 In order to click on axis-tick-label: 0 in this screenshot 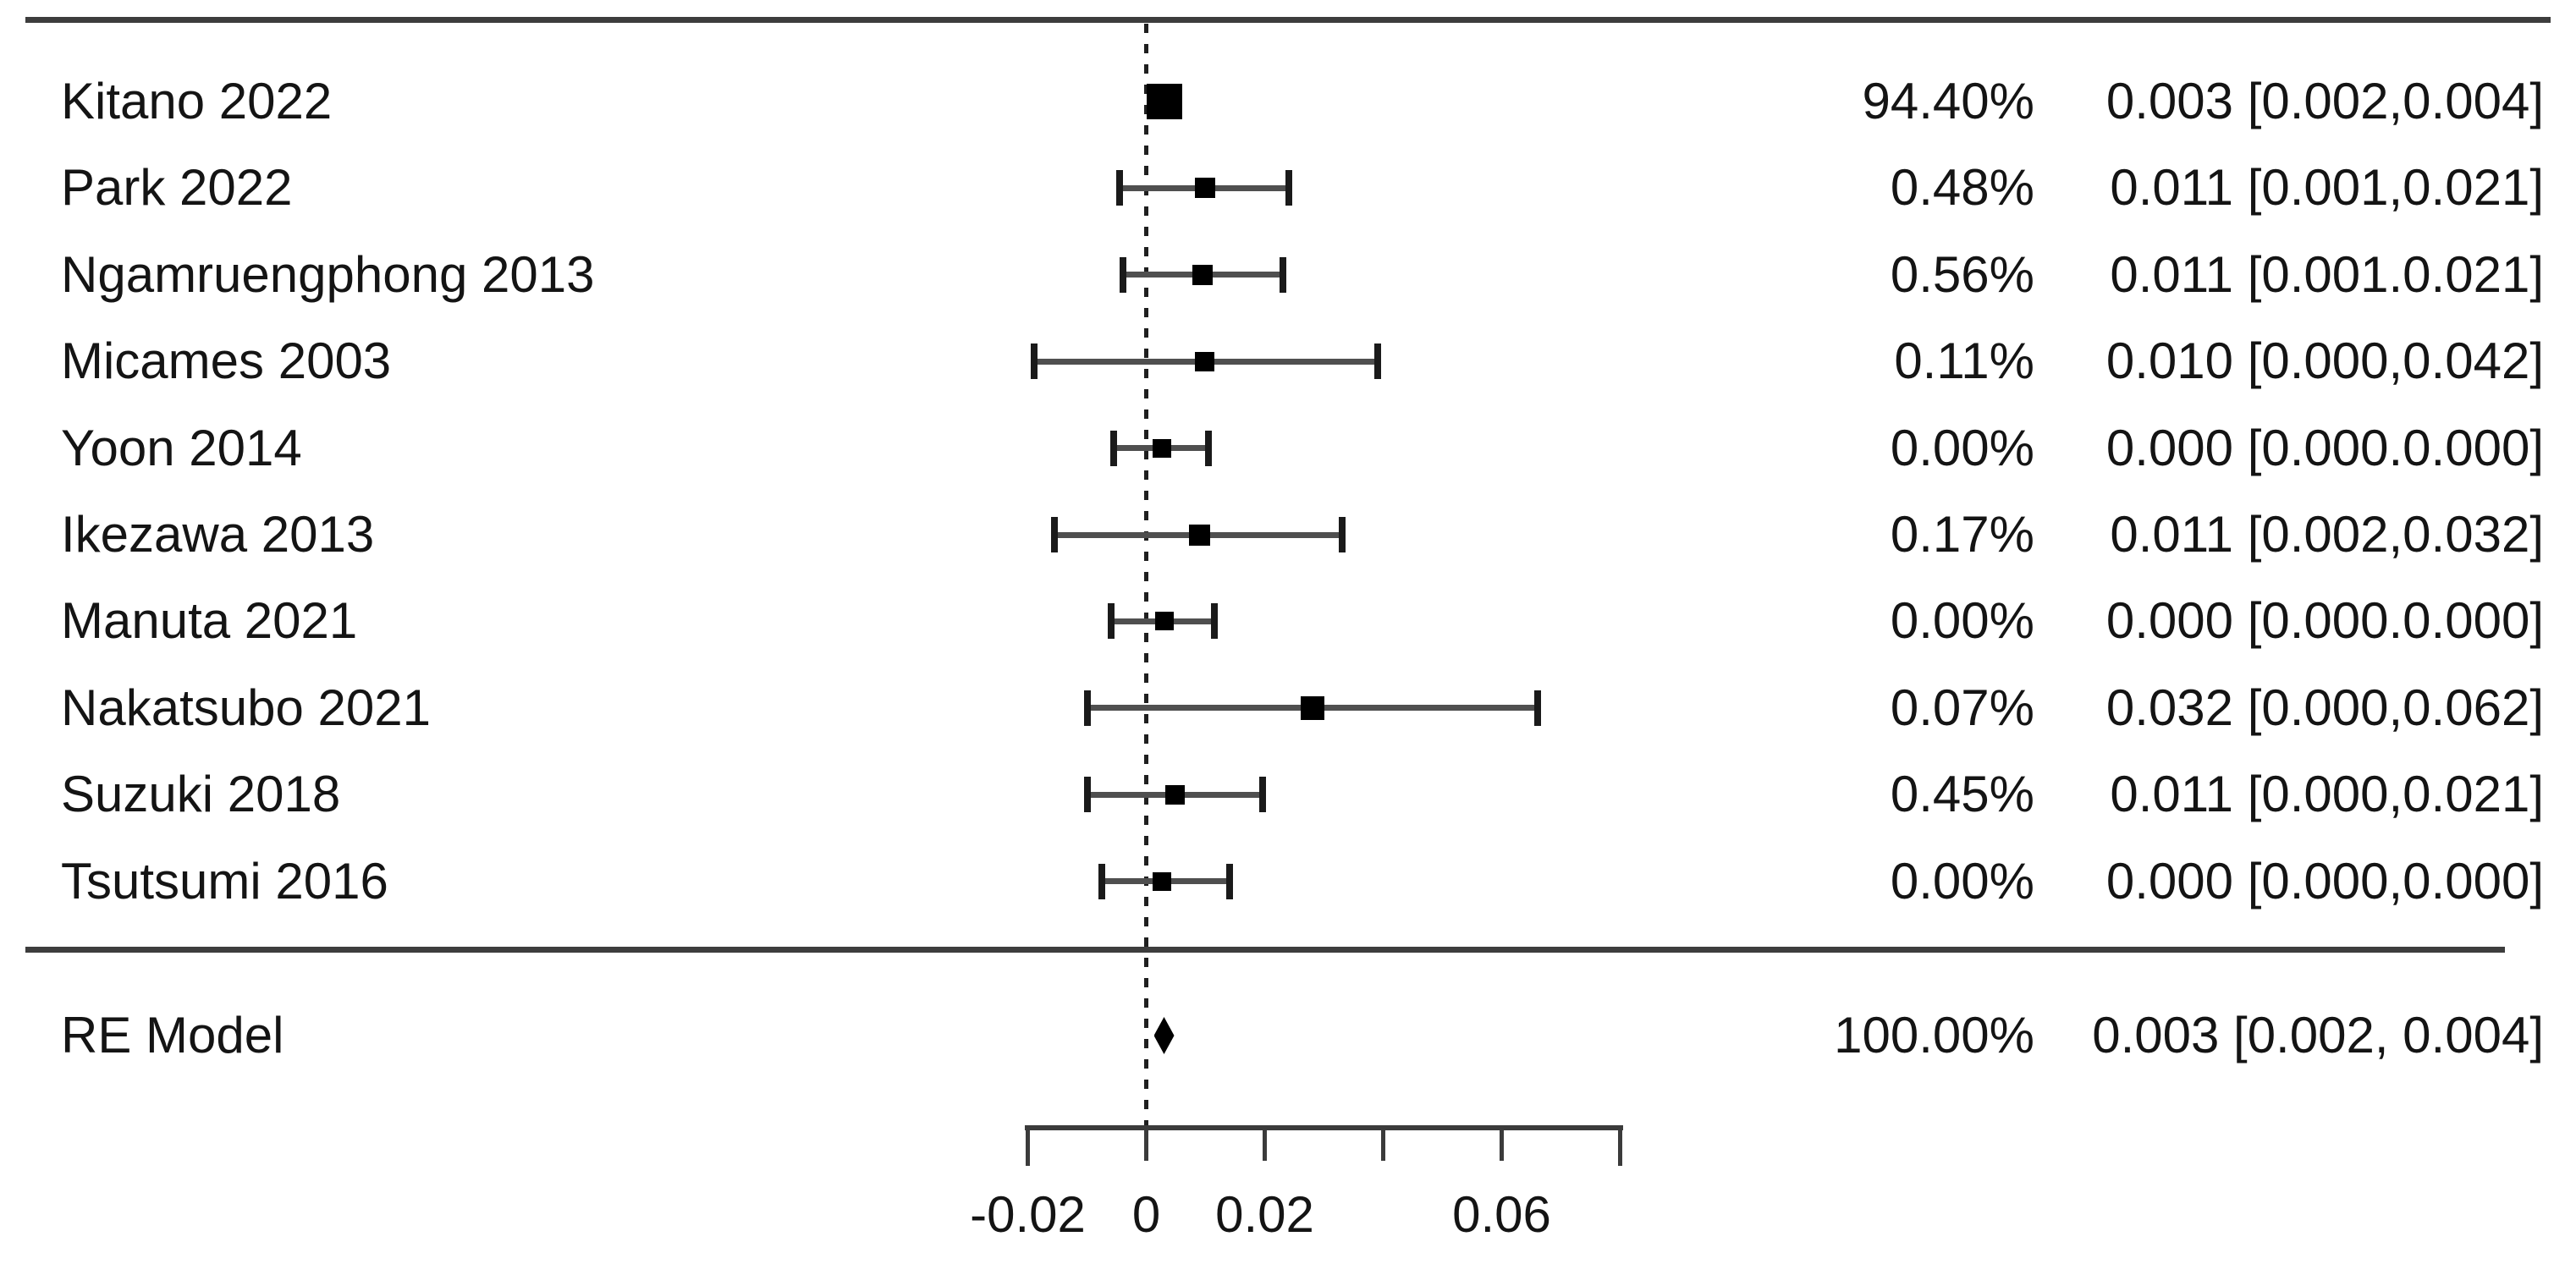, I will do `click(1146, 1214)`.